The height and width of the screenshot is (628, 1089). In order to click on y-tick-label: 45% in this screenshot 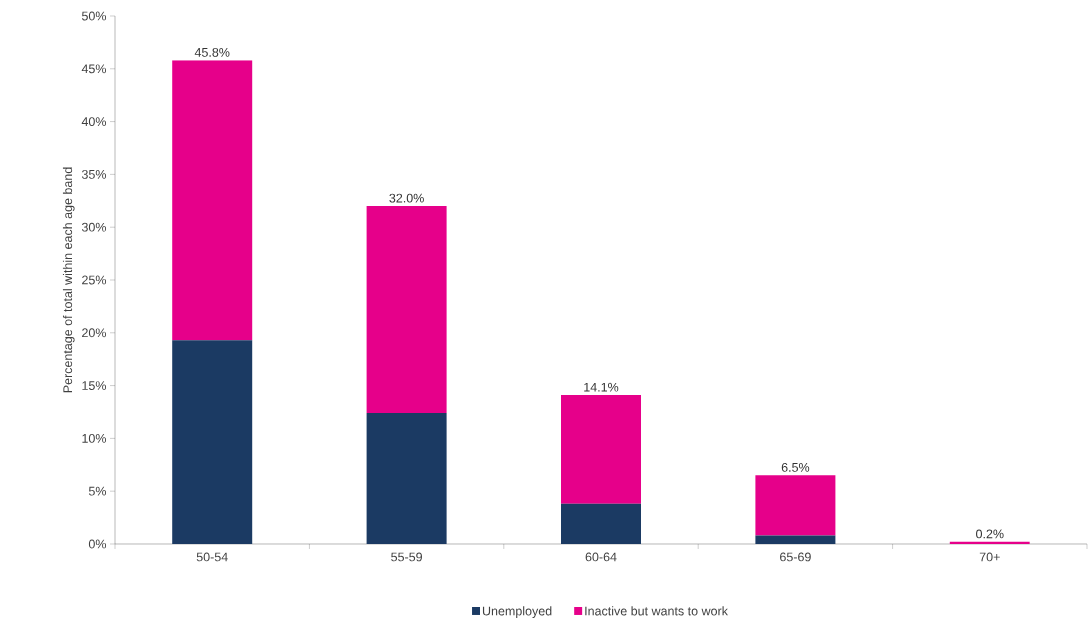, I will do `click(94, 69)`.